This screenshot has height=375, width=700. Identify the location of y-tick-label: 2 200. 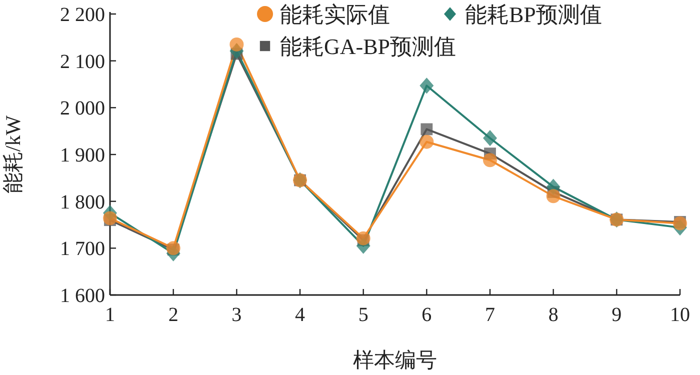
(82, 15).